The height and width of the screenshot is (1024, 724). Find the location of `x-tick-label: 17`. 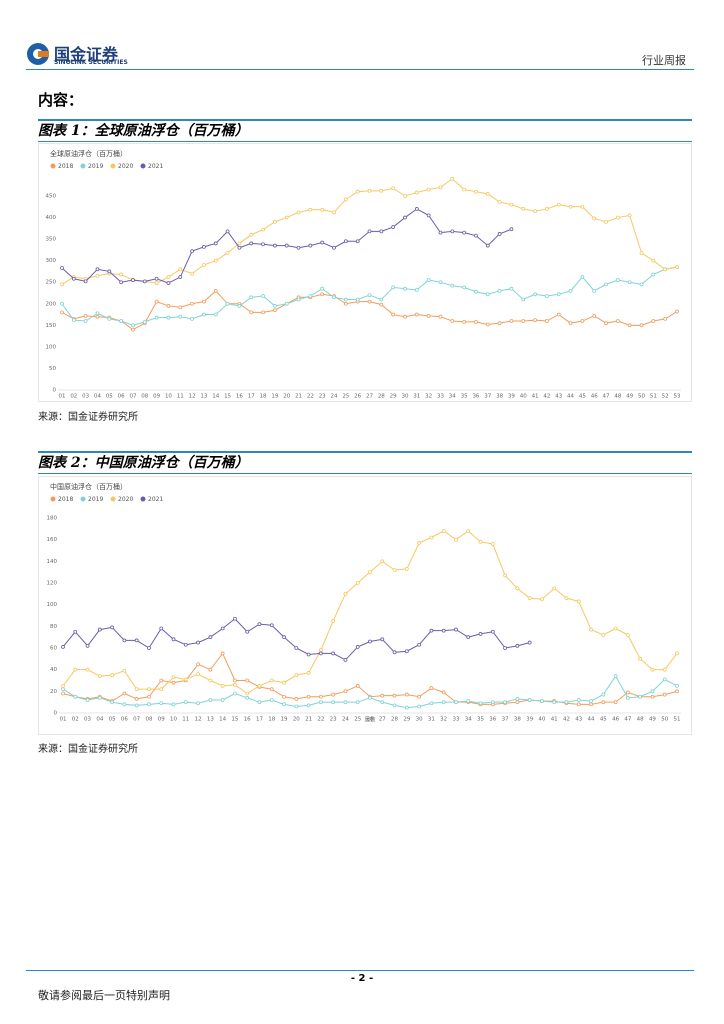

x-tick-label: 17 is located at coordinates (259, 720).